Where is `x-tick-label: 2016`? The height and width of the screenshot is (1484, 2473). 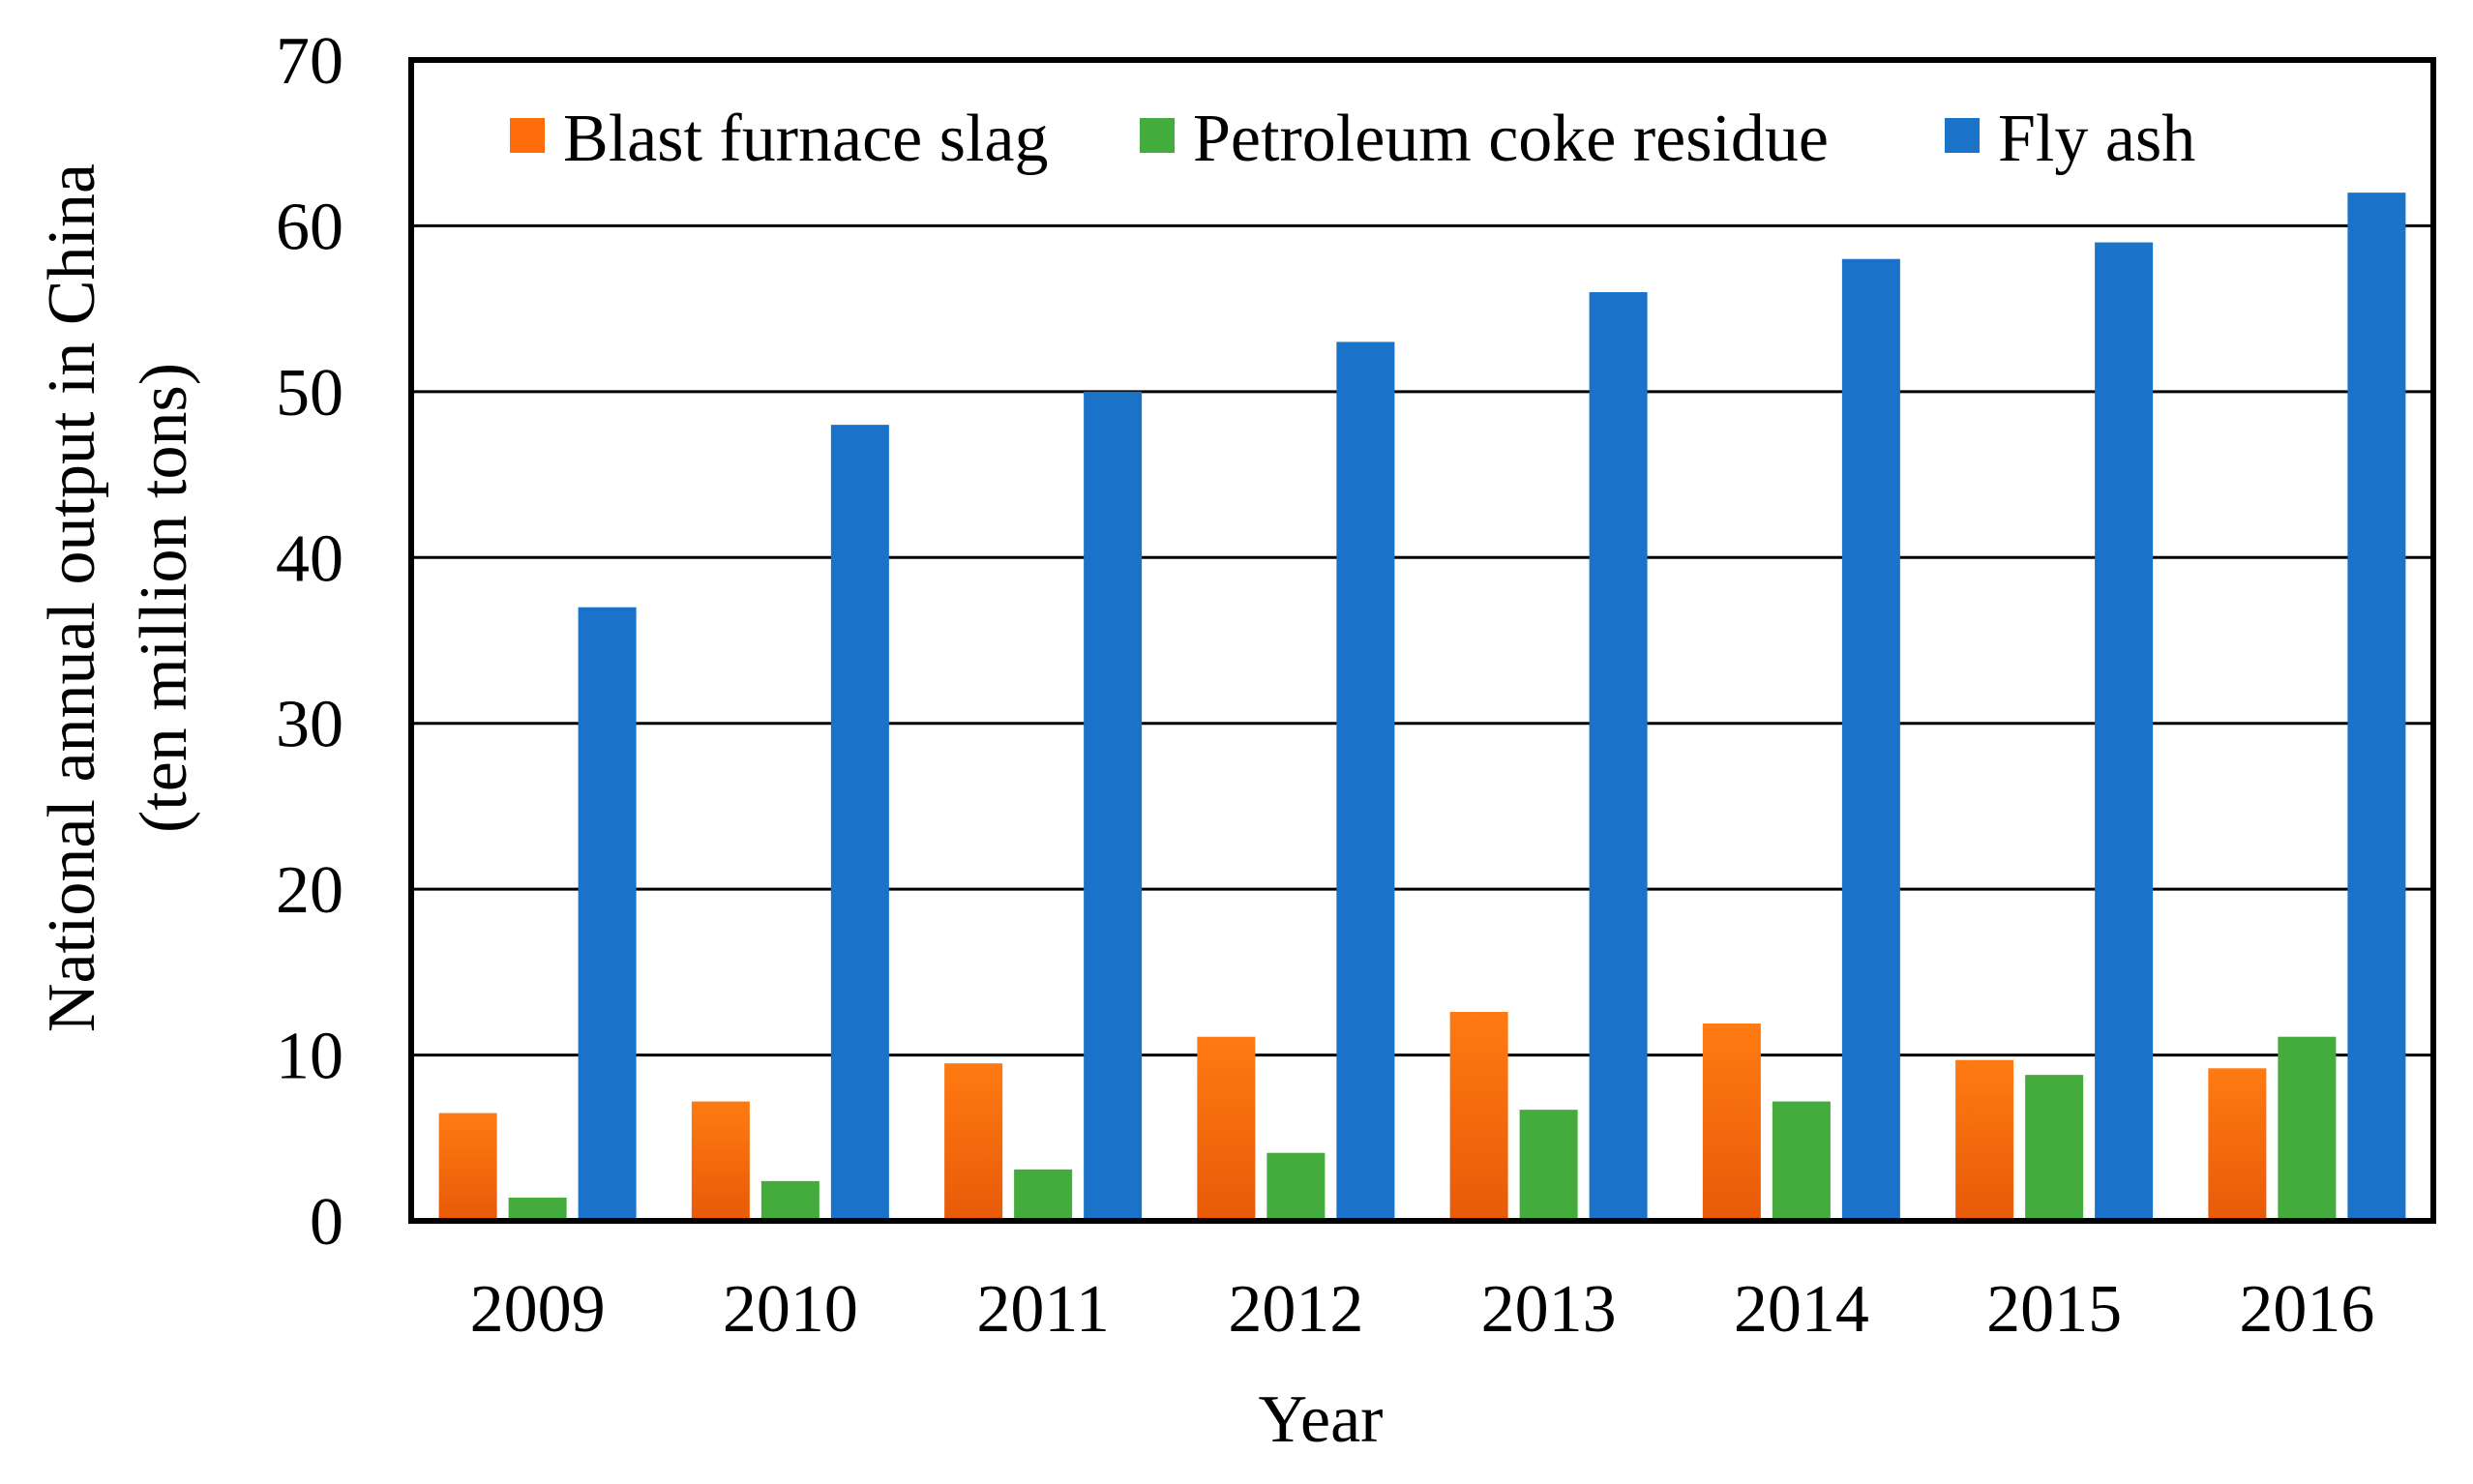 x-tick-label: 2016 is located at coordinates (2307, 1309).